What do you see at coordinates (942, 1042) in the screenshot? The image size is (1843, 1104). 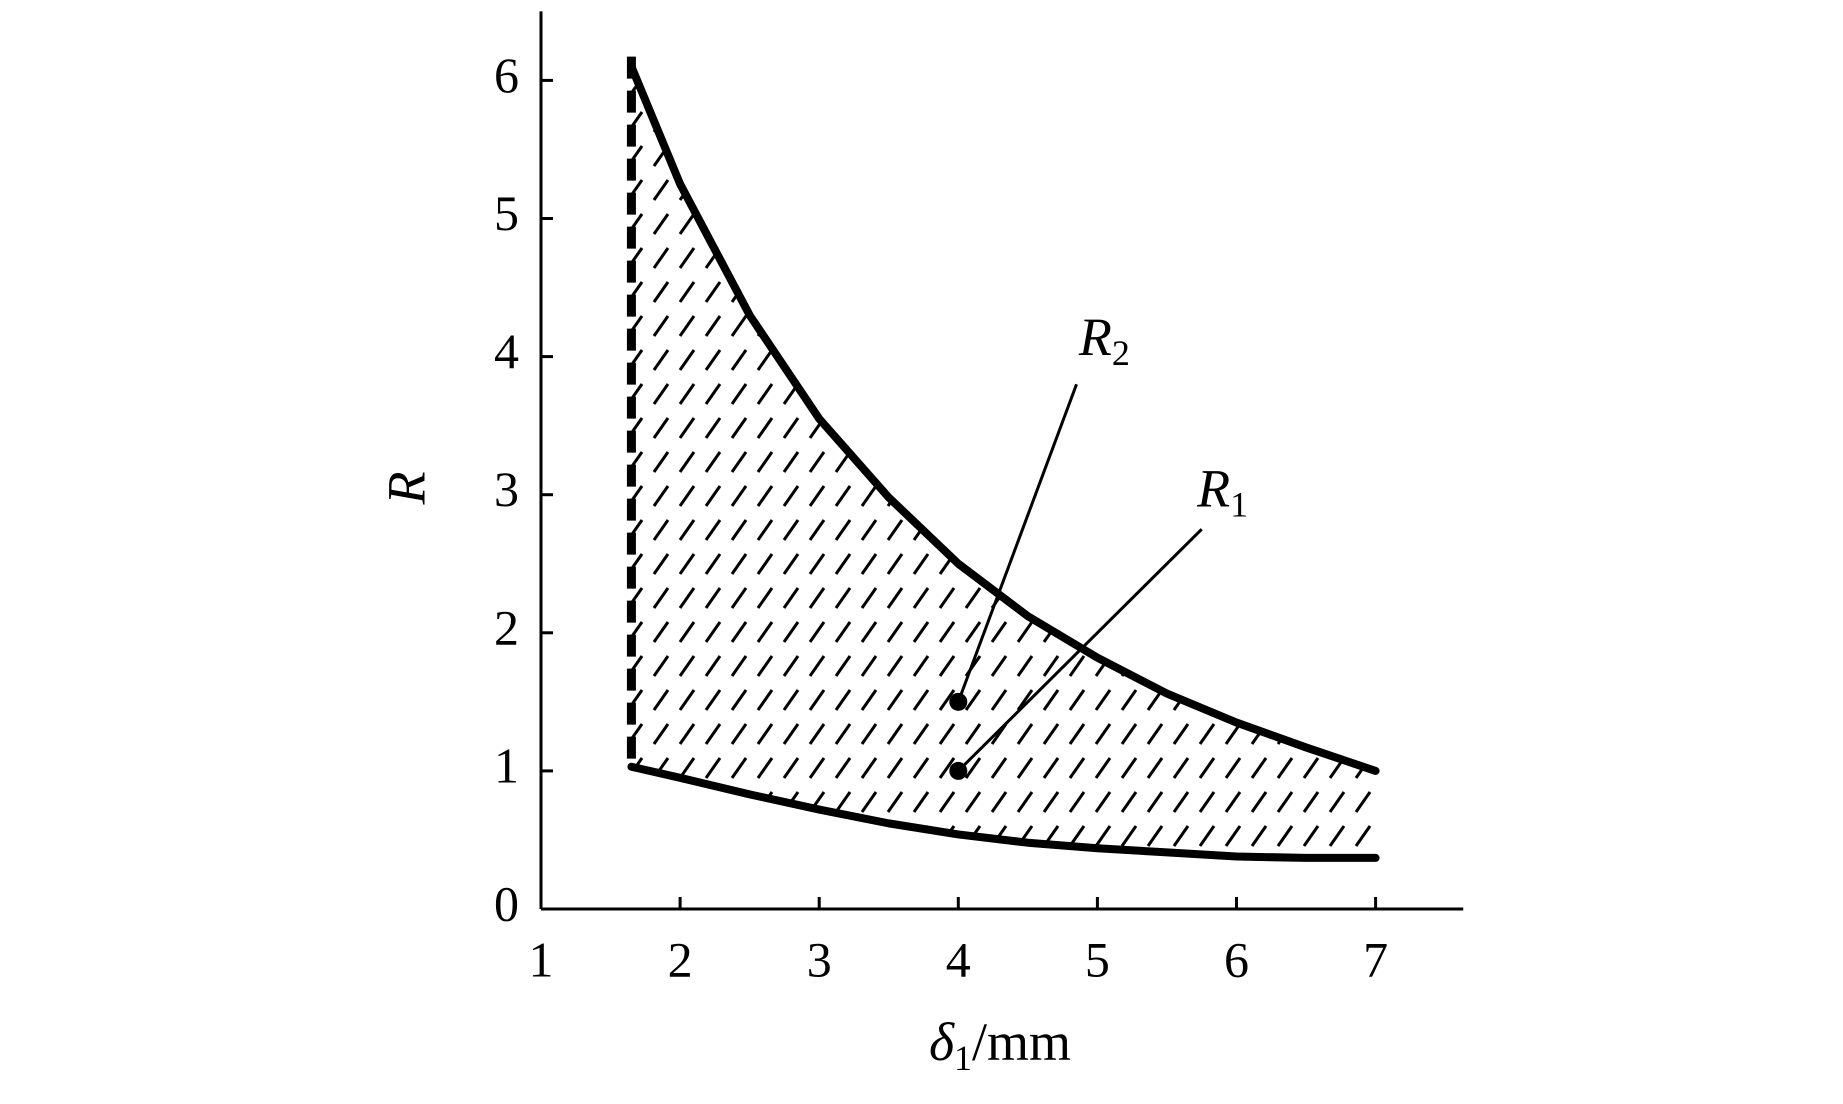 I see `x-label-symbol: δ` at bounding box center [942, 1042].